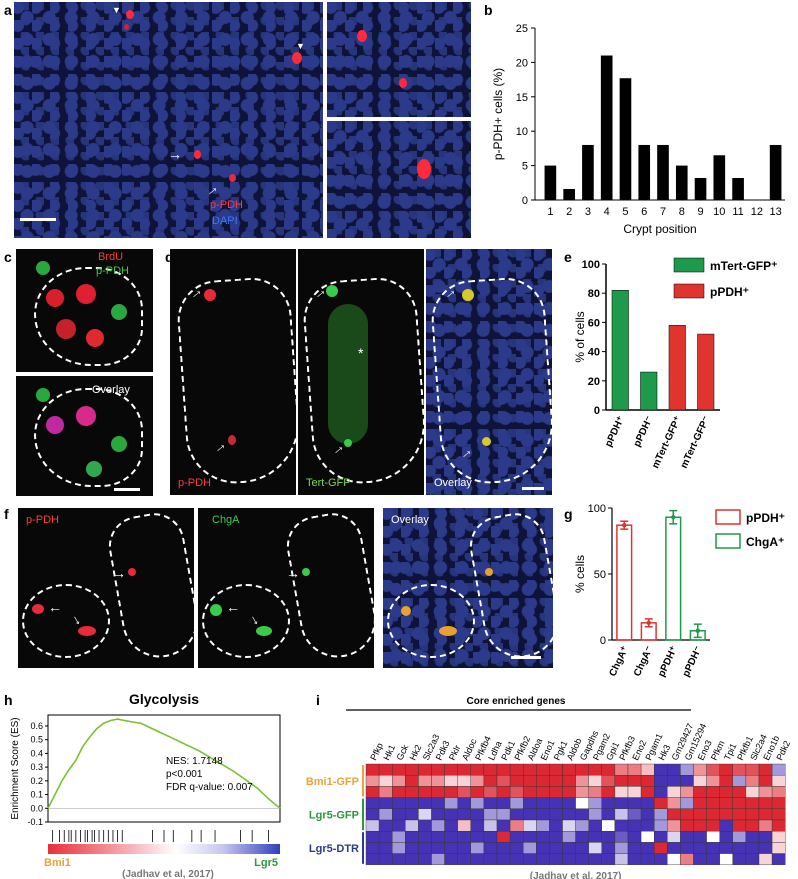 Image resolution: width=798 pixels, height=879 pixels. I want to click on y-tick-label: 80, so click(594, 294).